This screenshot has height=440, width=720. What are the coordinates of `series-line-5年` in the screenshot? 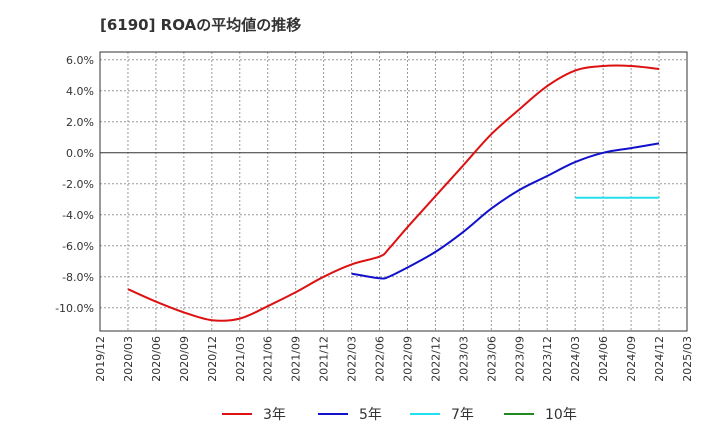 It's located at (505, 211).